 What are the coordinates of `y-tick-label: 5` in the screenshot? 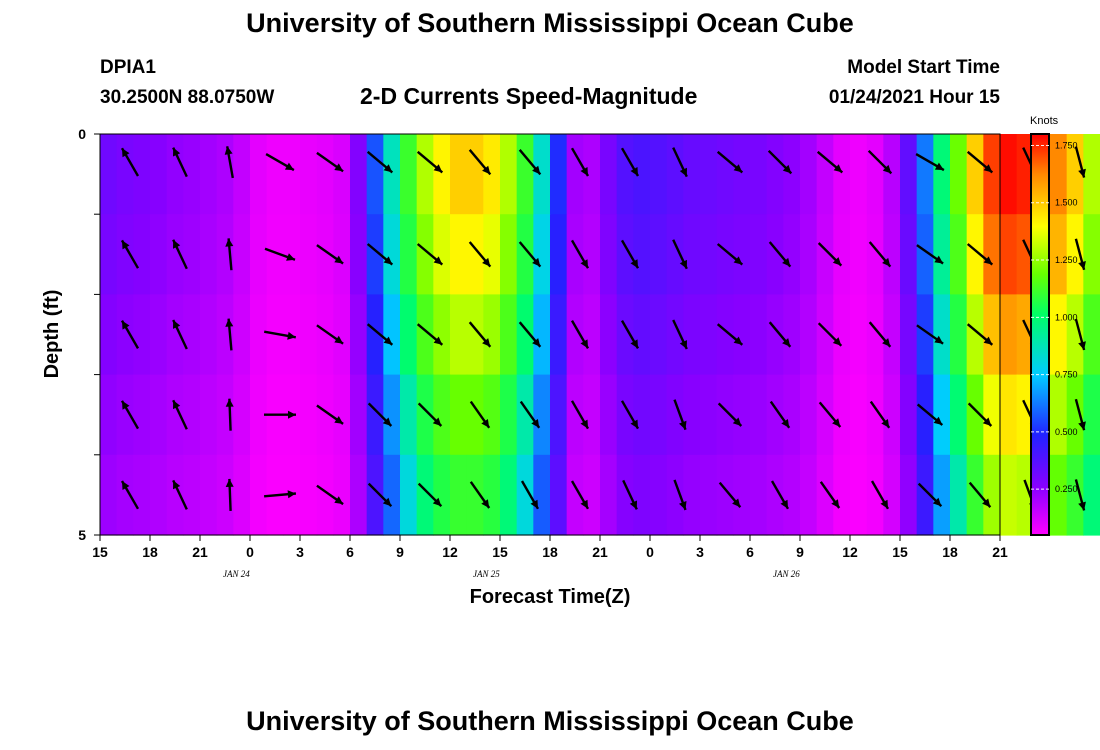 It's located at (82, 535).